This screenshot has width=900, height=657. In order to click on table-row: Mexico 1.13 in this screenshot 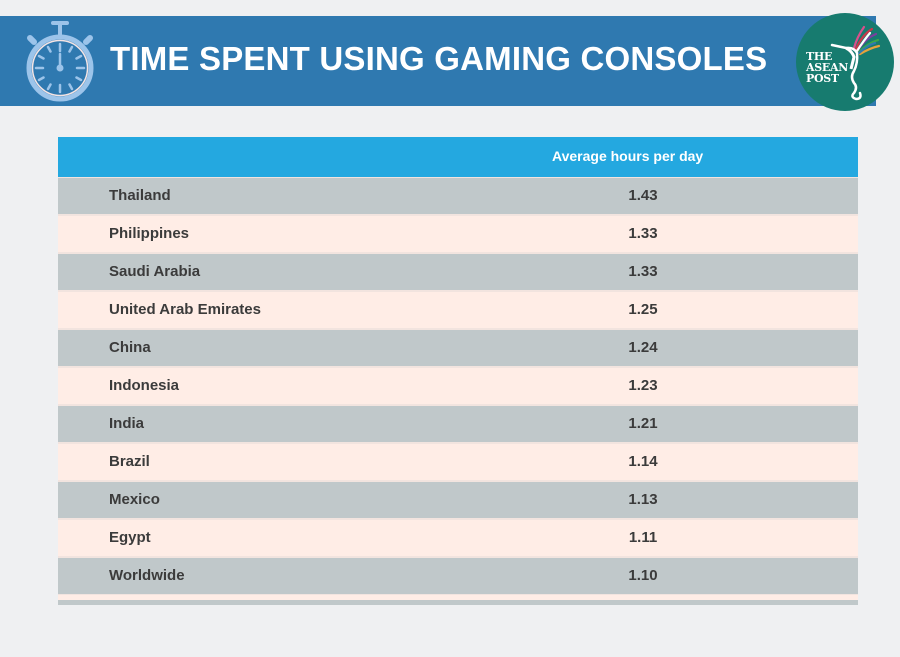, I will do `click(458, 500)`.